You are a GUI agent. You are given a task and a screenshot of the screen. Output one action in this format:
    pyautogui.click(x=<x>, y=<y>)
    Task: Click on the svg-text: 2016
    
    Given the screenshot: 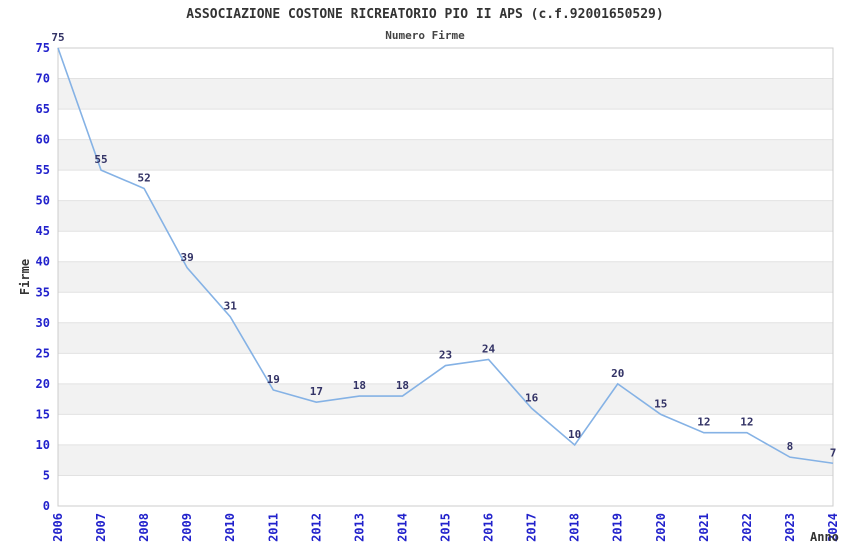 What is the action you would take?
    pyautogui.click(x=489, y=527)
    